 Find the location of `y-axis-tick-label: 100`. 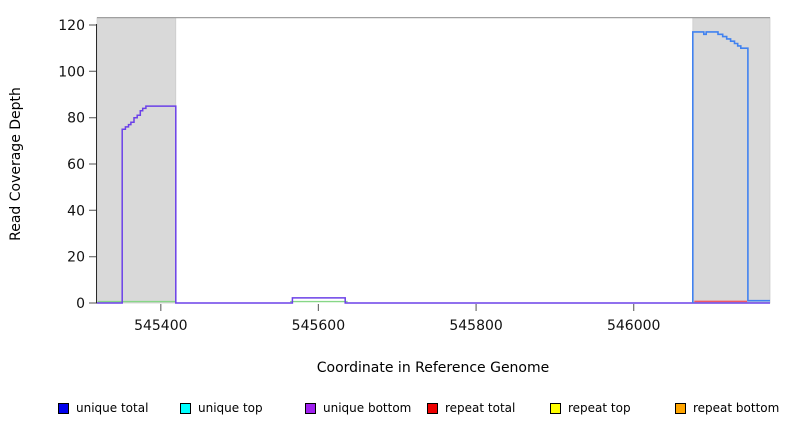

y-axis-tick-label: 100 is located at coordinates (71, 72).